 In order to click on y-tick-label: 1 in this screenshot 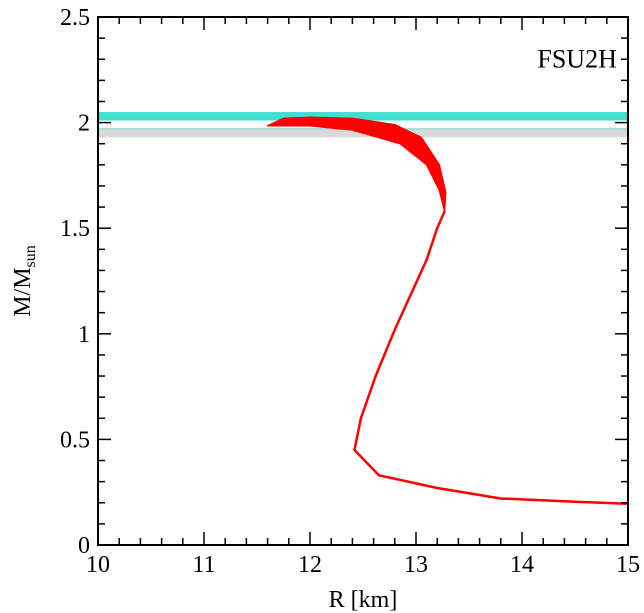, I will do `click(84, 335)`.